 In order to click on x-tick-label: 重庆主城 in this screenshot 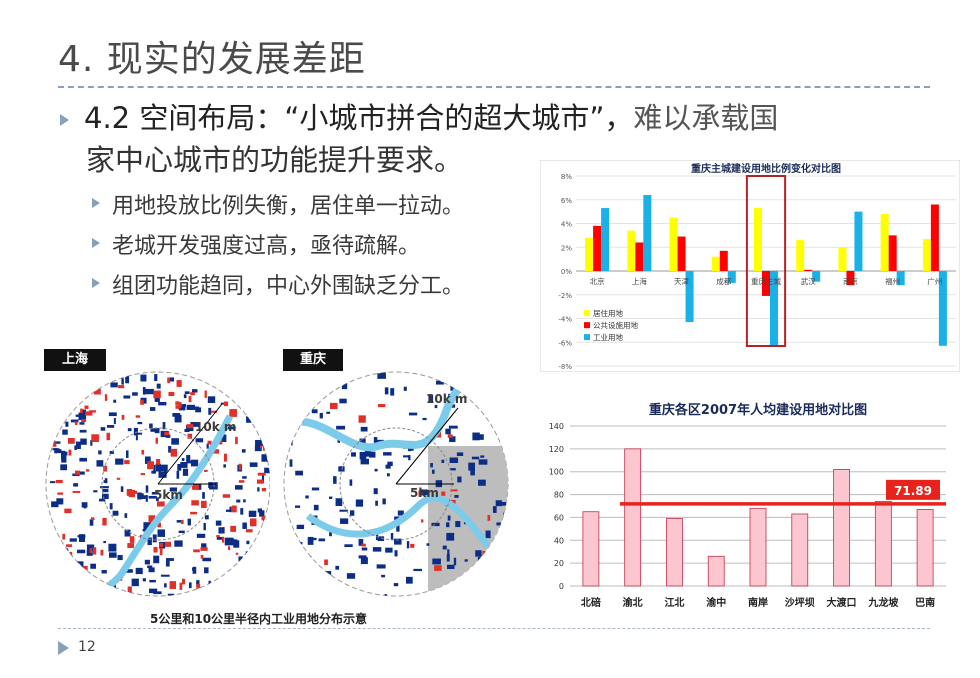, I will do `click(766, 281)`.